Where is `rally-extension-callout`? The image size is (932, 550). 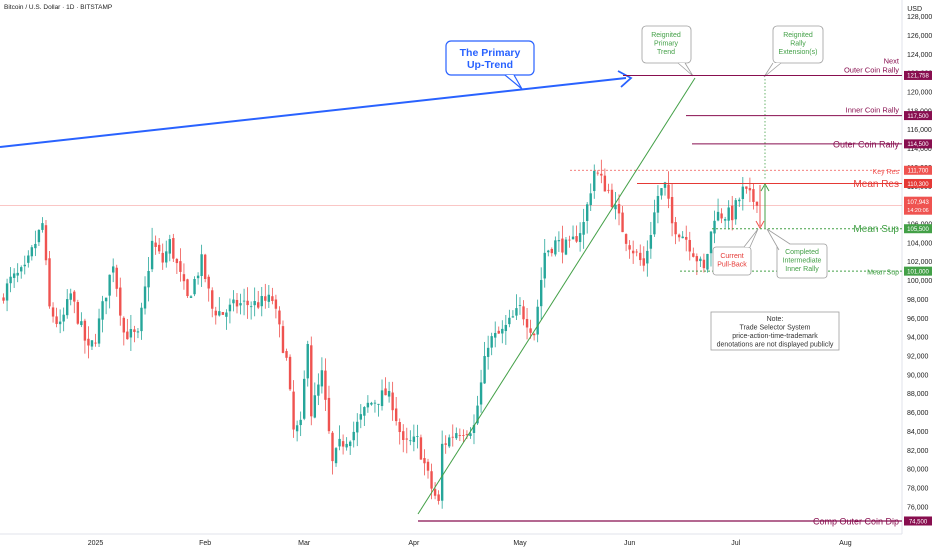 rally-extension-callout is located at coordinates (798, 44).